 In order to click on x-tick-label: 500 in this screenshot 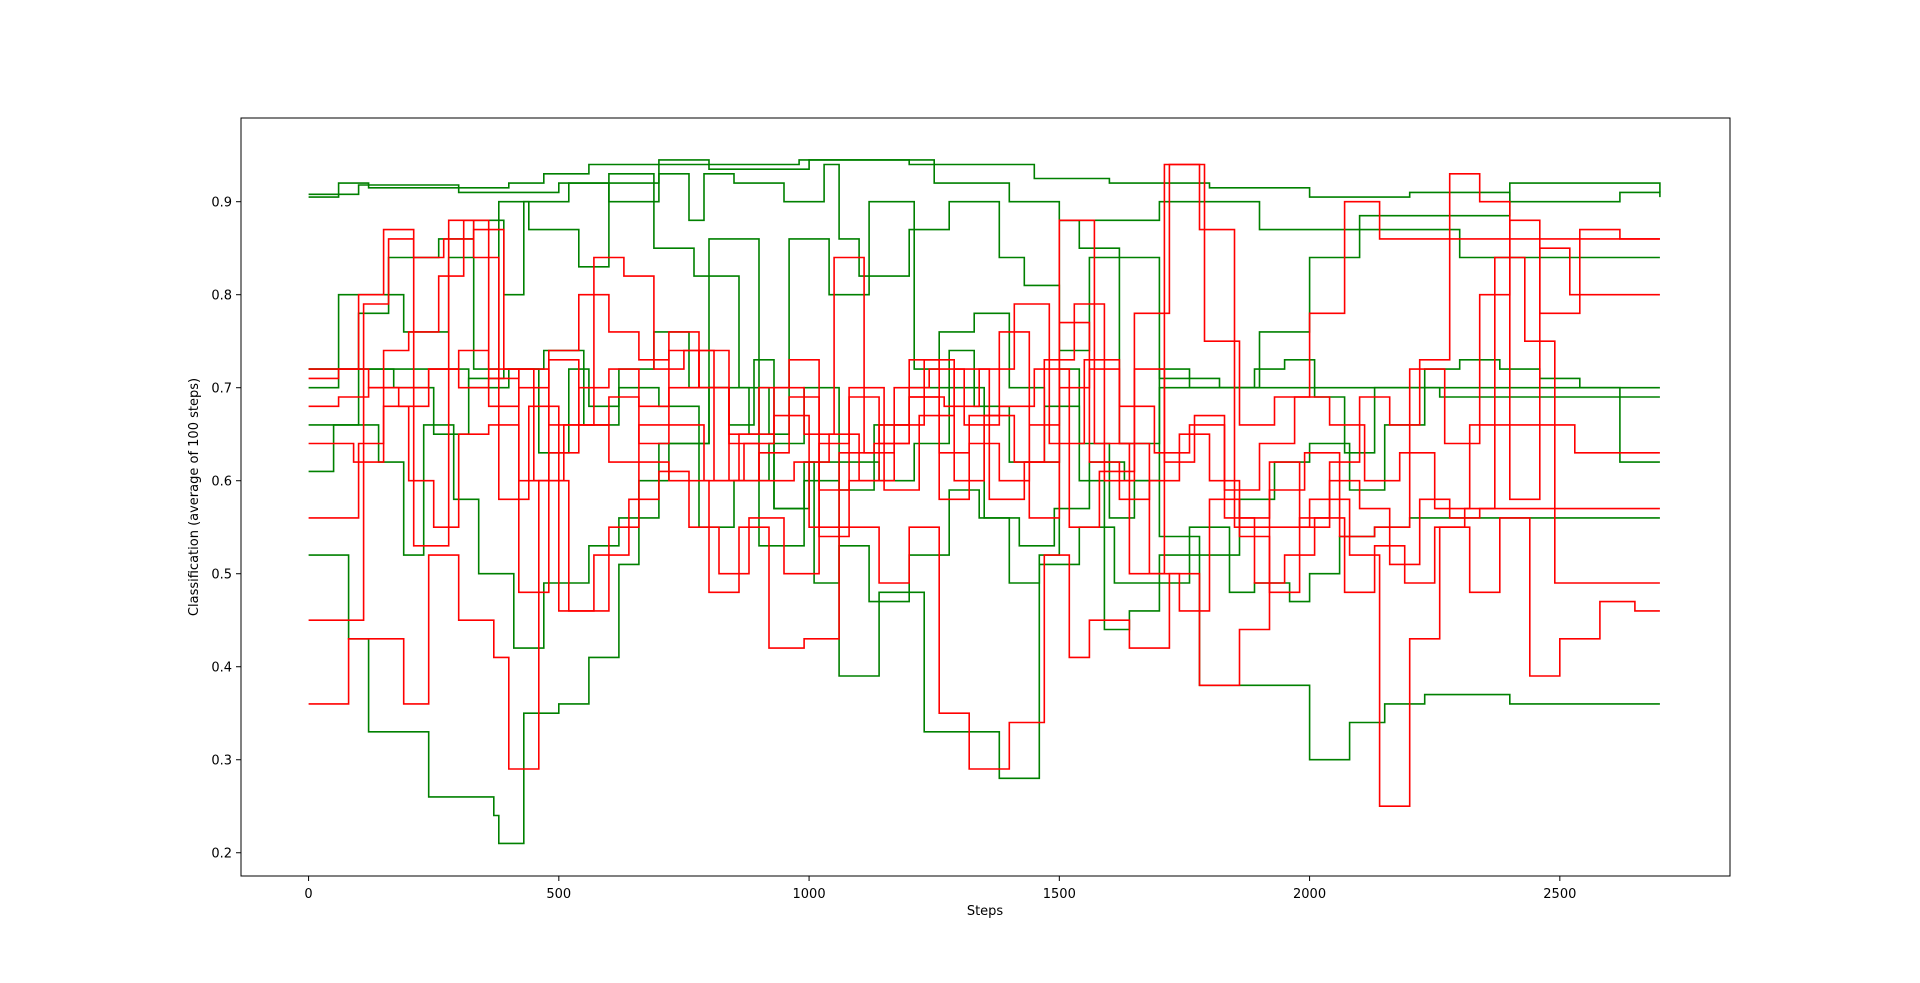, I will do `click(558, 894)`.